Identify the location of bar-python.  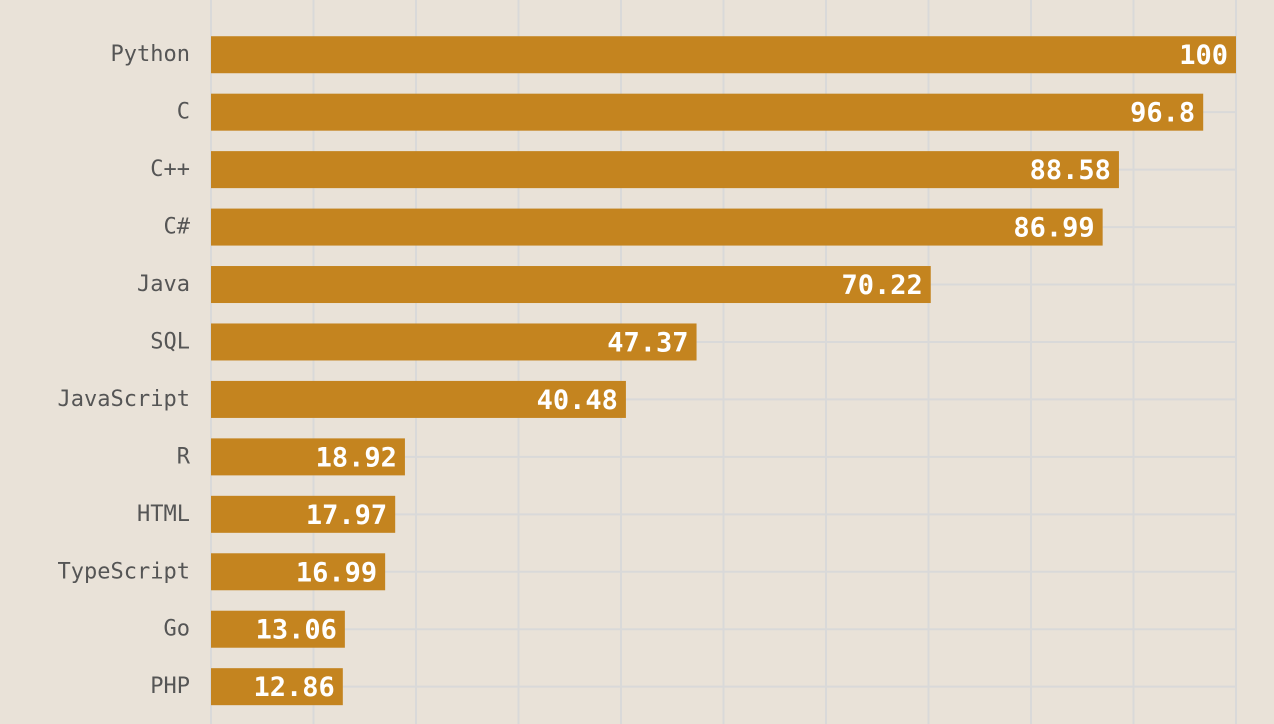
(723, 55).